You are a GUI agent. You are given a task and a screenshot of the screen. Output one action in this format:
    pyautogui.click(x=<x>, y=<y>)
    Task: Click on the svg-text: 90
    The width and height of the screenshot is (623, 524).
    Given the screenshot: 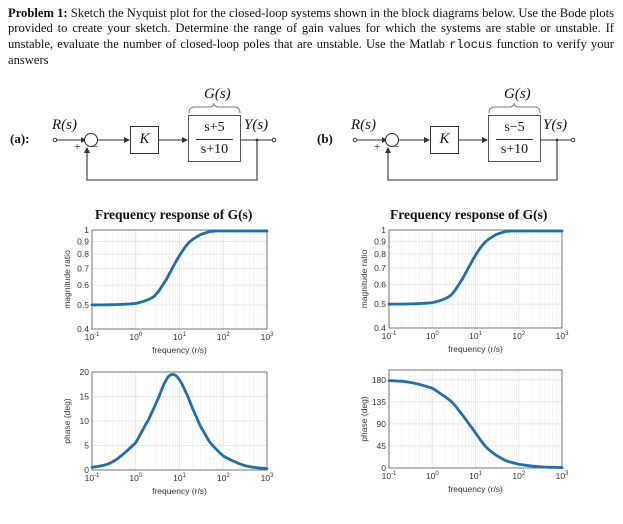 What is the action you would take?
    pyautogui.click(x=382, y=424)
    